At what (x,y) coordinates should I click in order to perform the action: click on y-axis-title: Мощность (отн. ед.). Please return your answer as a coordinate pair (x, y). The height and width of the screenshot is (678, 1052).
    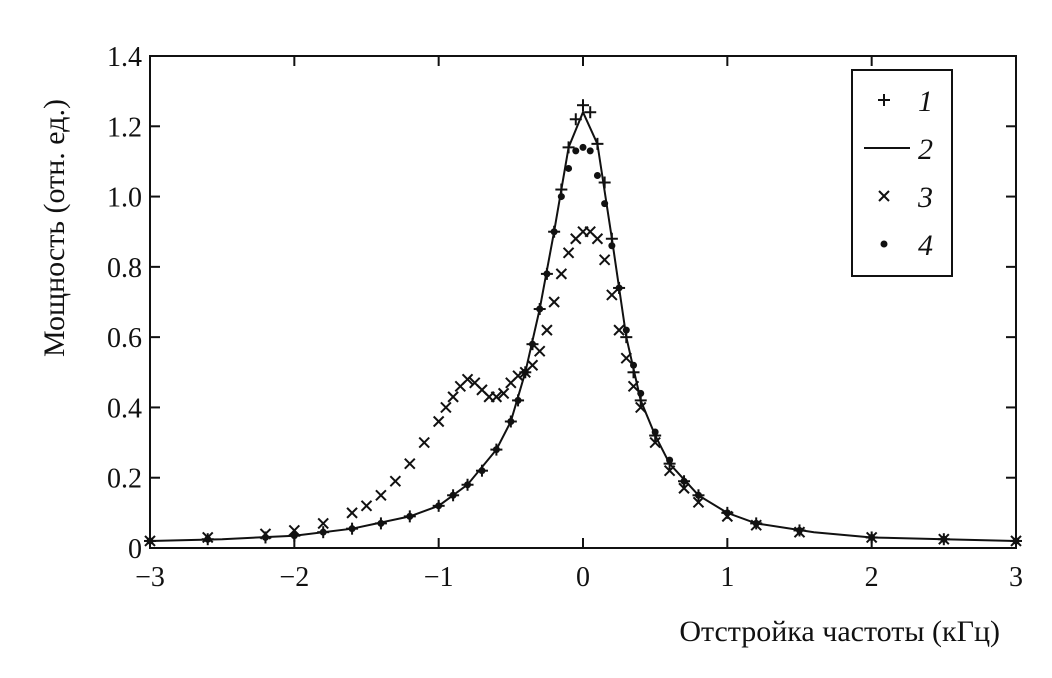
    Looking at the image, I should click on (54, 228).